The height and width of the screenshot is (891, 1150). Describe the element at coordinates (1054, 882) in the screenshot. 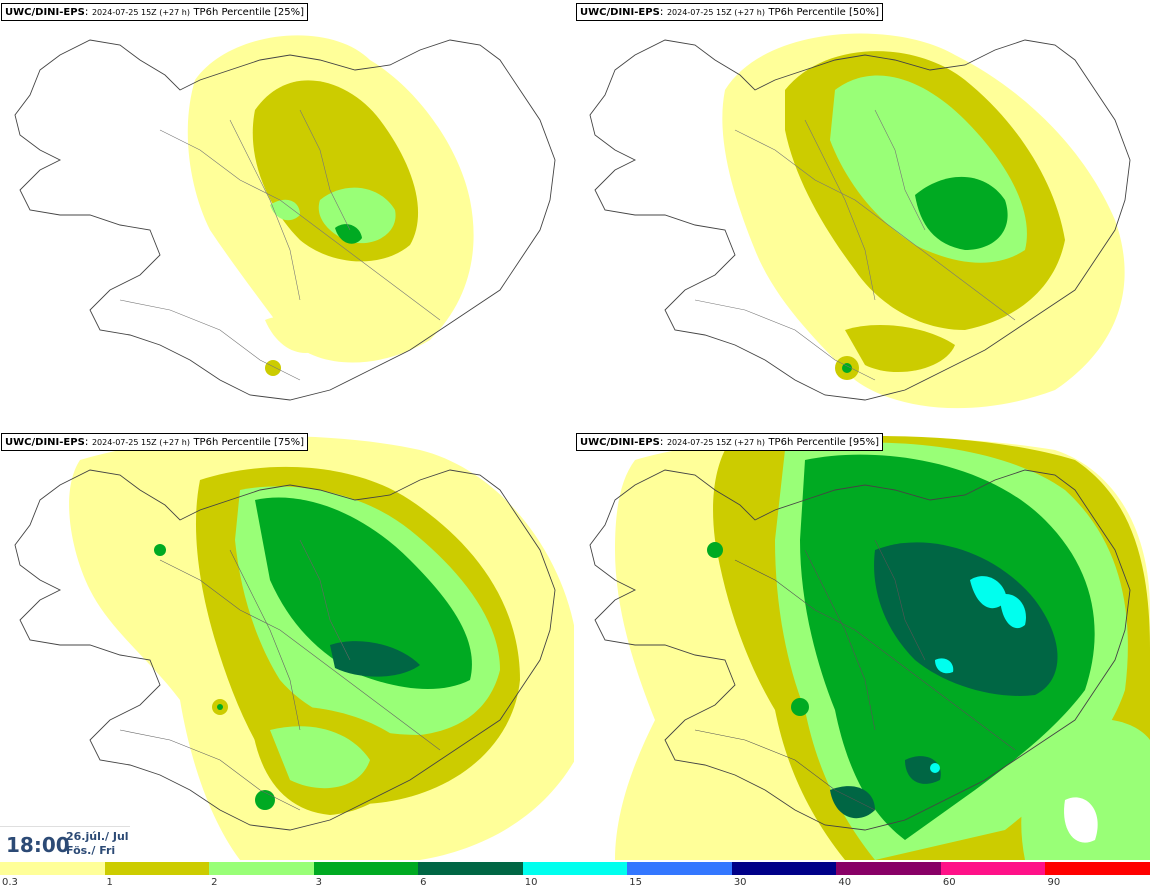

I see `legend-tick: 90` at that location.